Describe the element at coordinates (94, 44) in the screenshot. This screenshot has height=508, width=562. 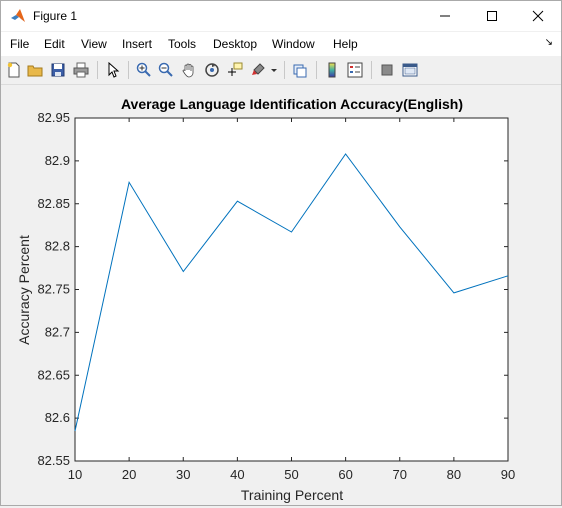
I see `menu-view: View` at that location.